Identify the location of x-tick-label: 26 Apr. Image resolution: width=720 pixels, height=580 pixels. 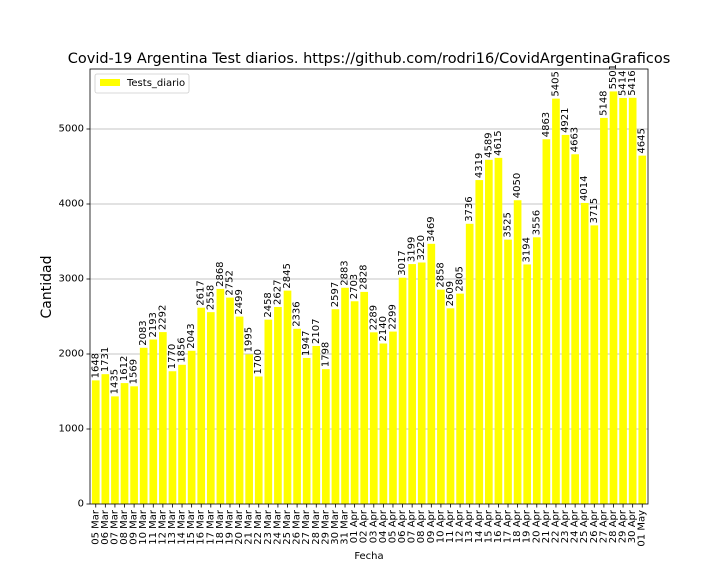
(594, 526).